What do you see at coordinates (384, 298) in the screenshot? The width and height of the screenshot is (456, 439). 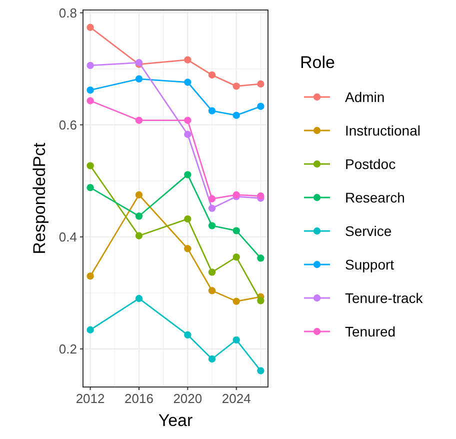 I see `legend-label: Tenure-track` at bounding box center [384, 298].